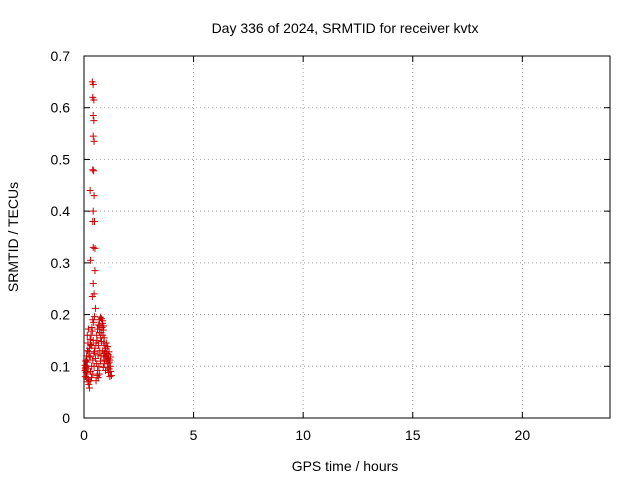  What do you see at coordinates (413, 435) in the screenshot?
I see `x-tick-label: 15` at bounding box center [413, 435].